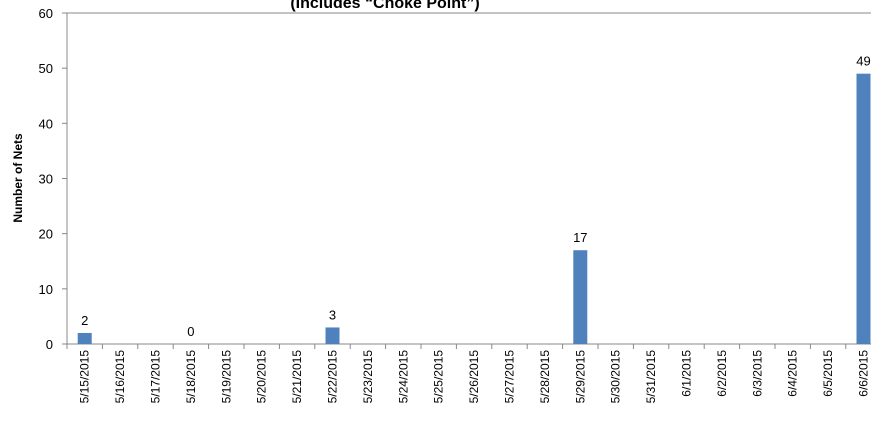 Image resolution: width=871 pixels, height=427 pixels. What do you see at coordinates (46, 68) in the screenshot?
I see `y-tick-label: 50` at bounding box center [46, 68].